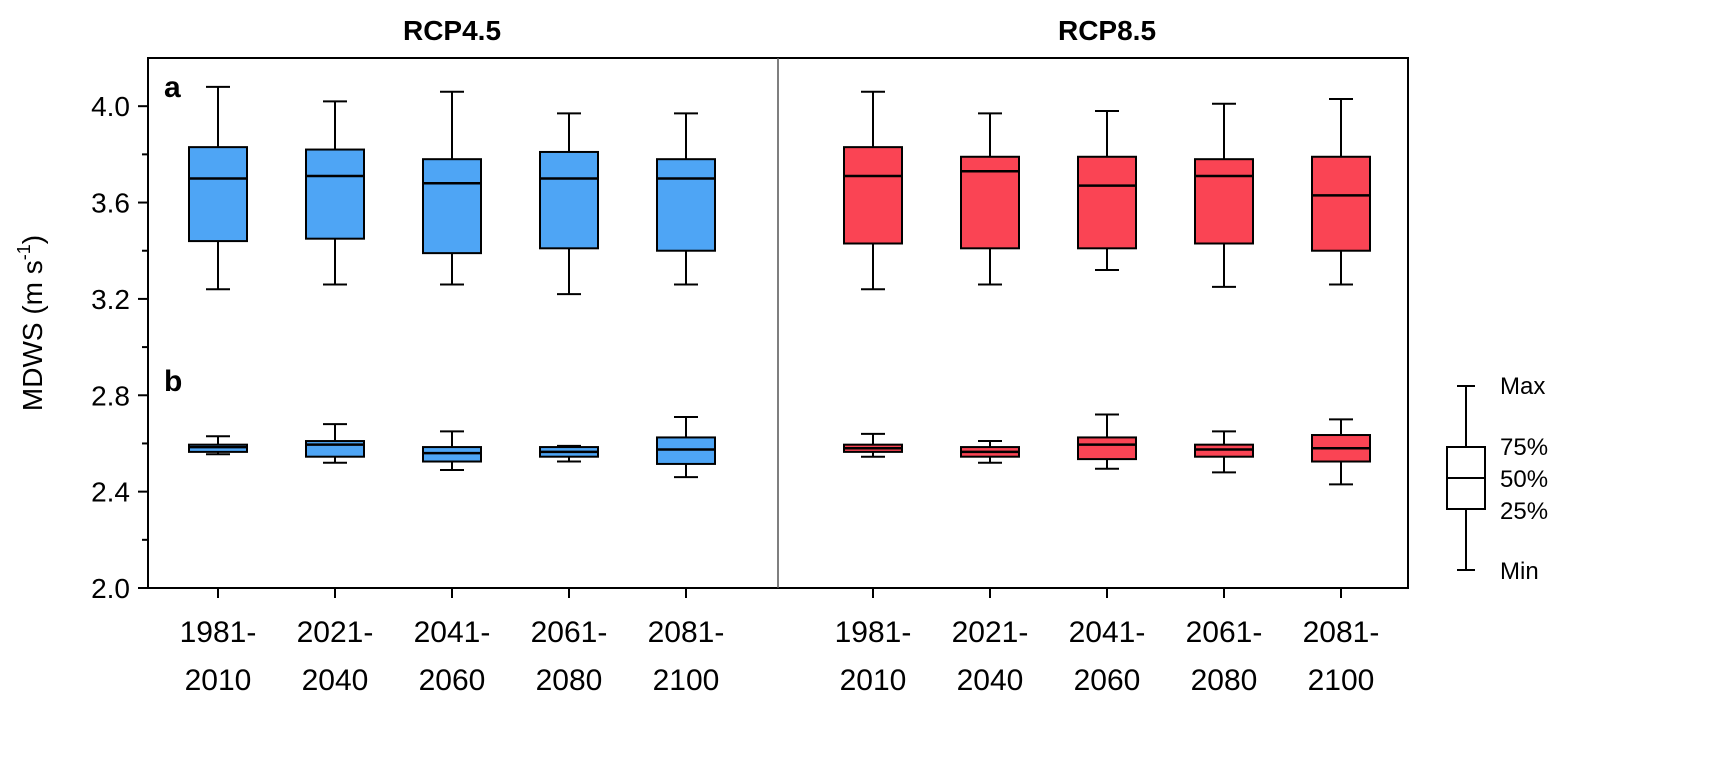 The image size is (1723, 767). I want to click on legend-label-min: Min, so click(1519, 571).